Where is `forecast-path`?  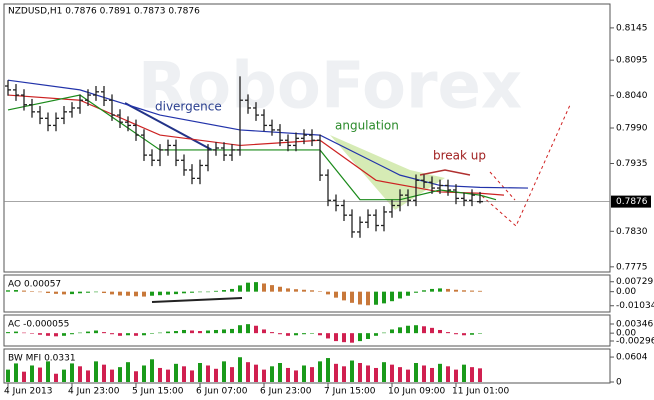
forecast-path is located at coordinates (526, 165).